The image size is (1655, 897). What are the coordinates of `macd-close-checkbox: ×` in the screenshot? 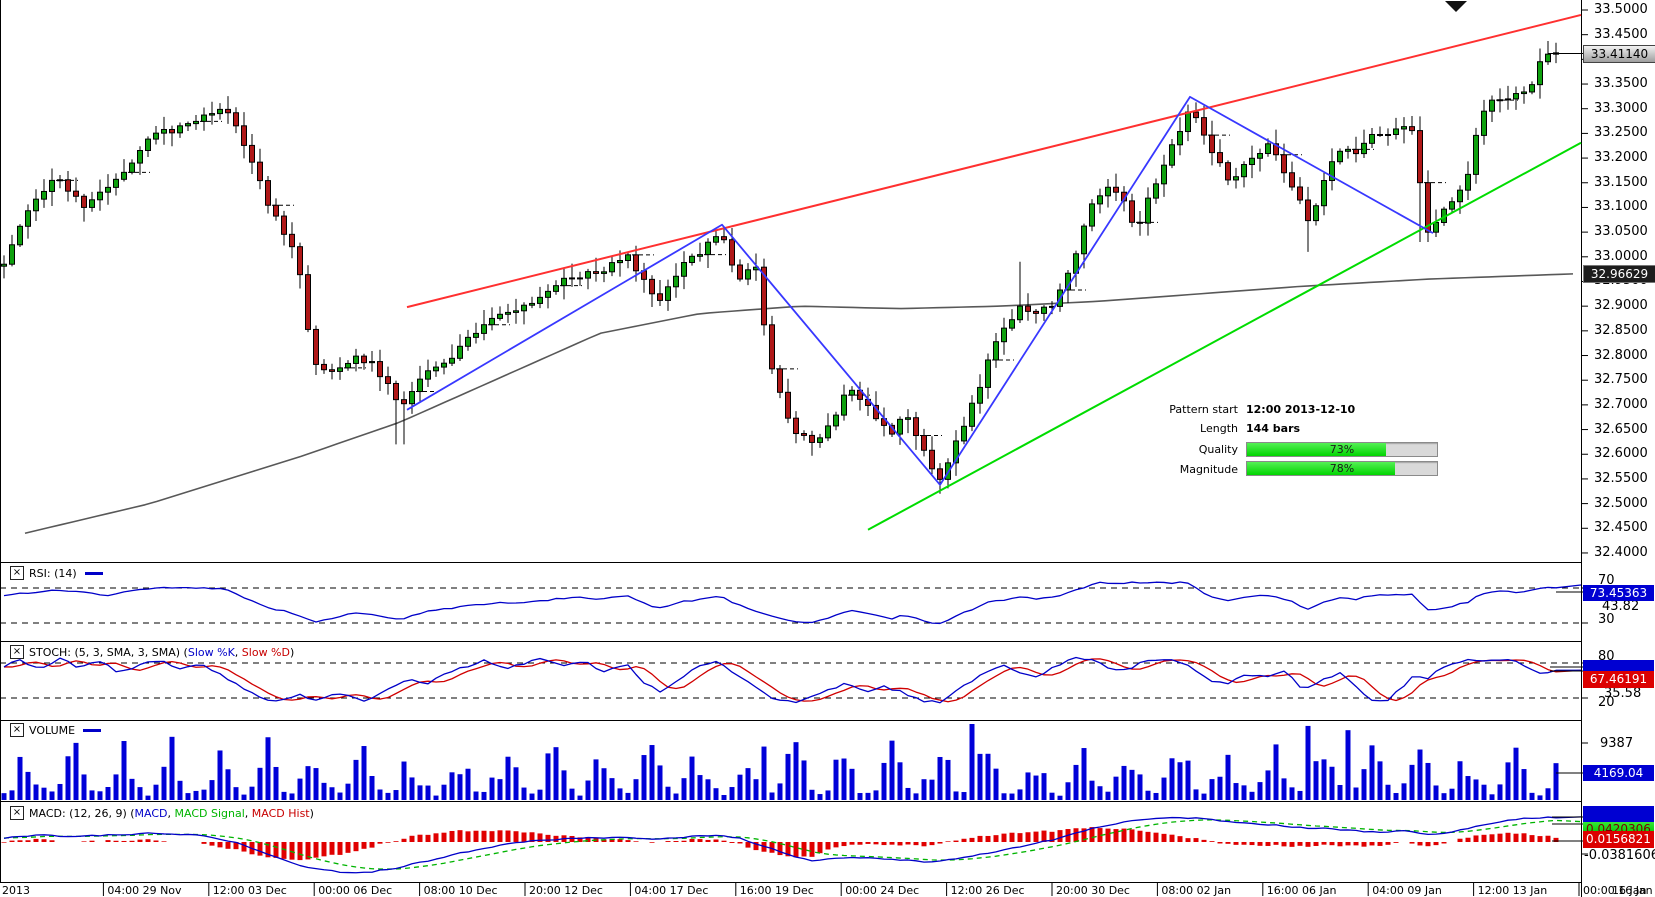 It's located at (17, 813).